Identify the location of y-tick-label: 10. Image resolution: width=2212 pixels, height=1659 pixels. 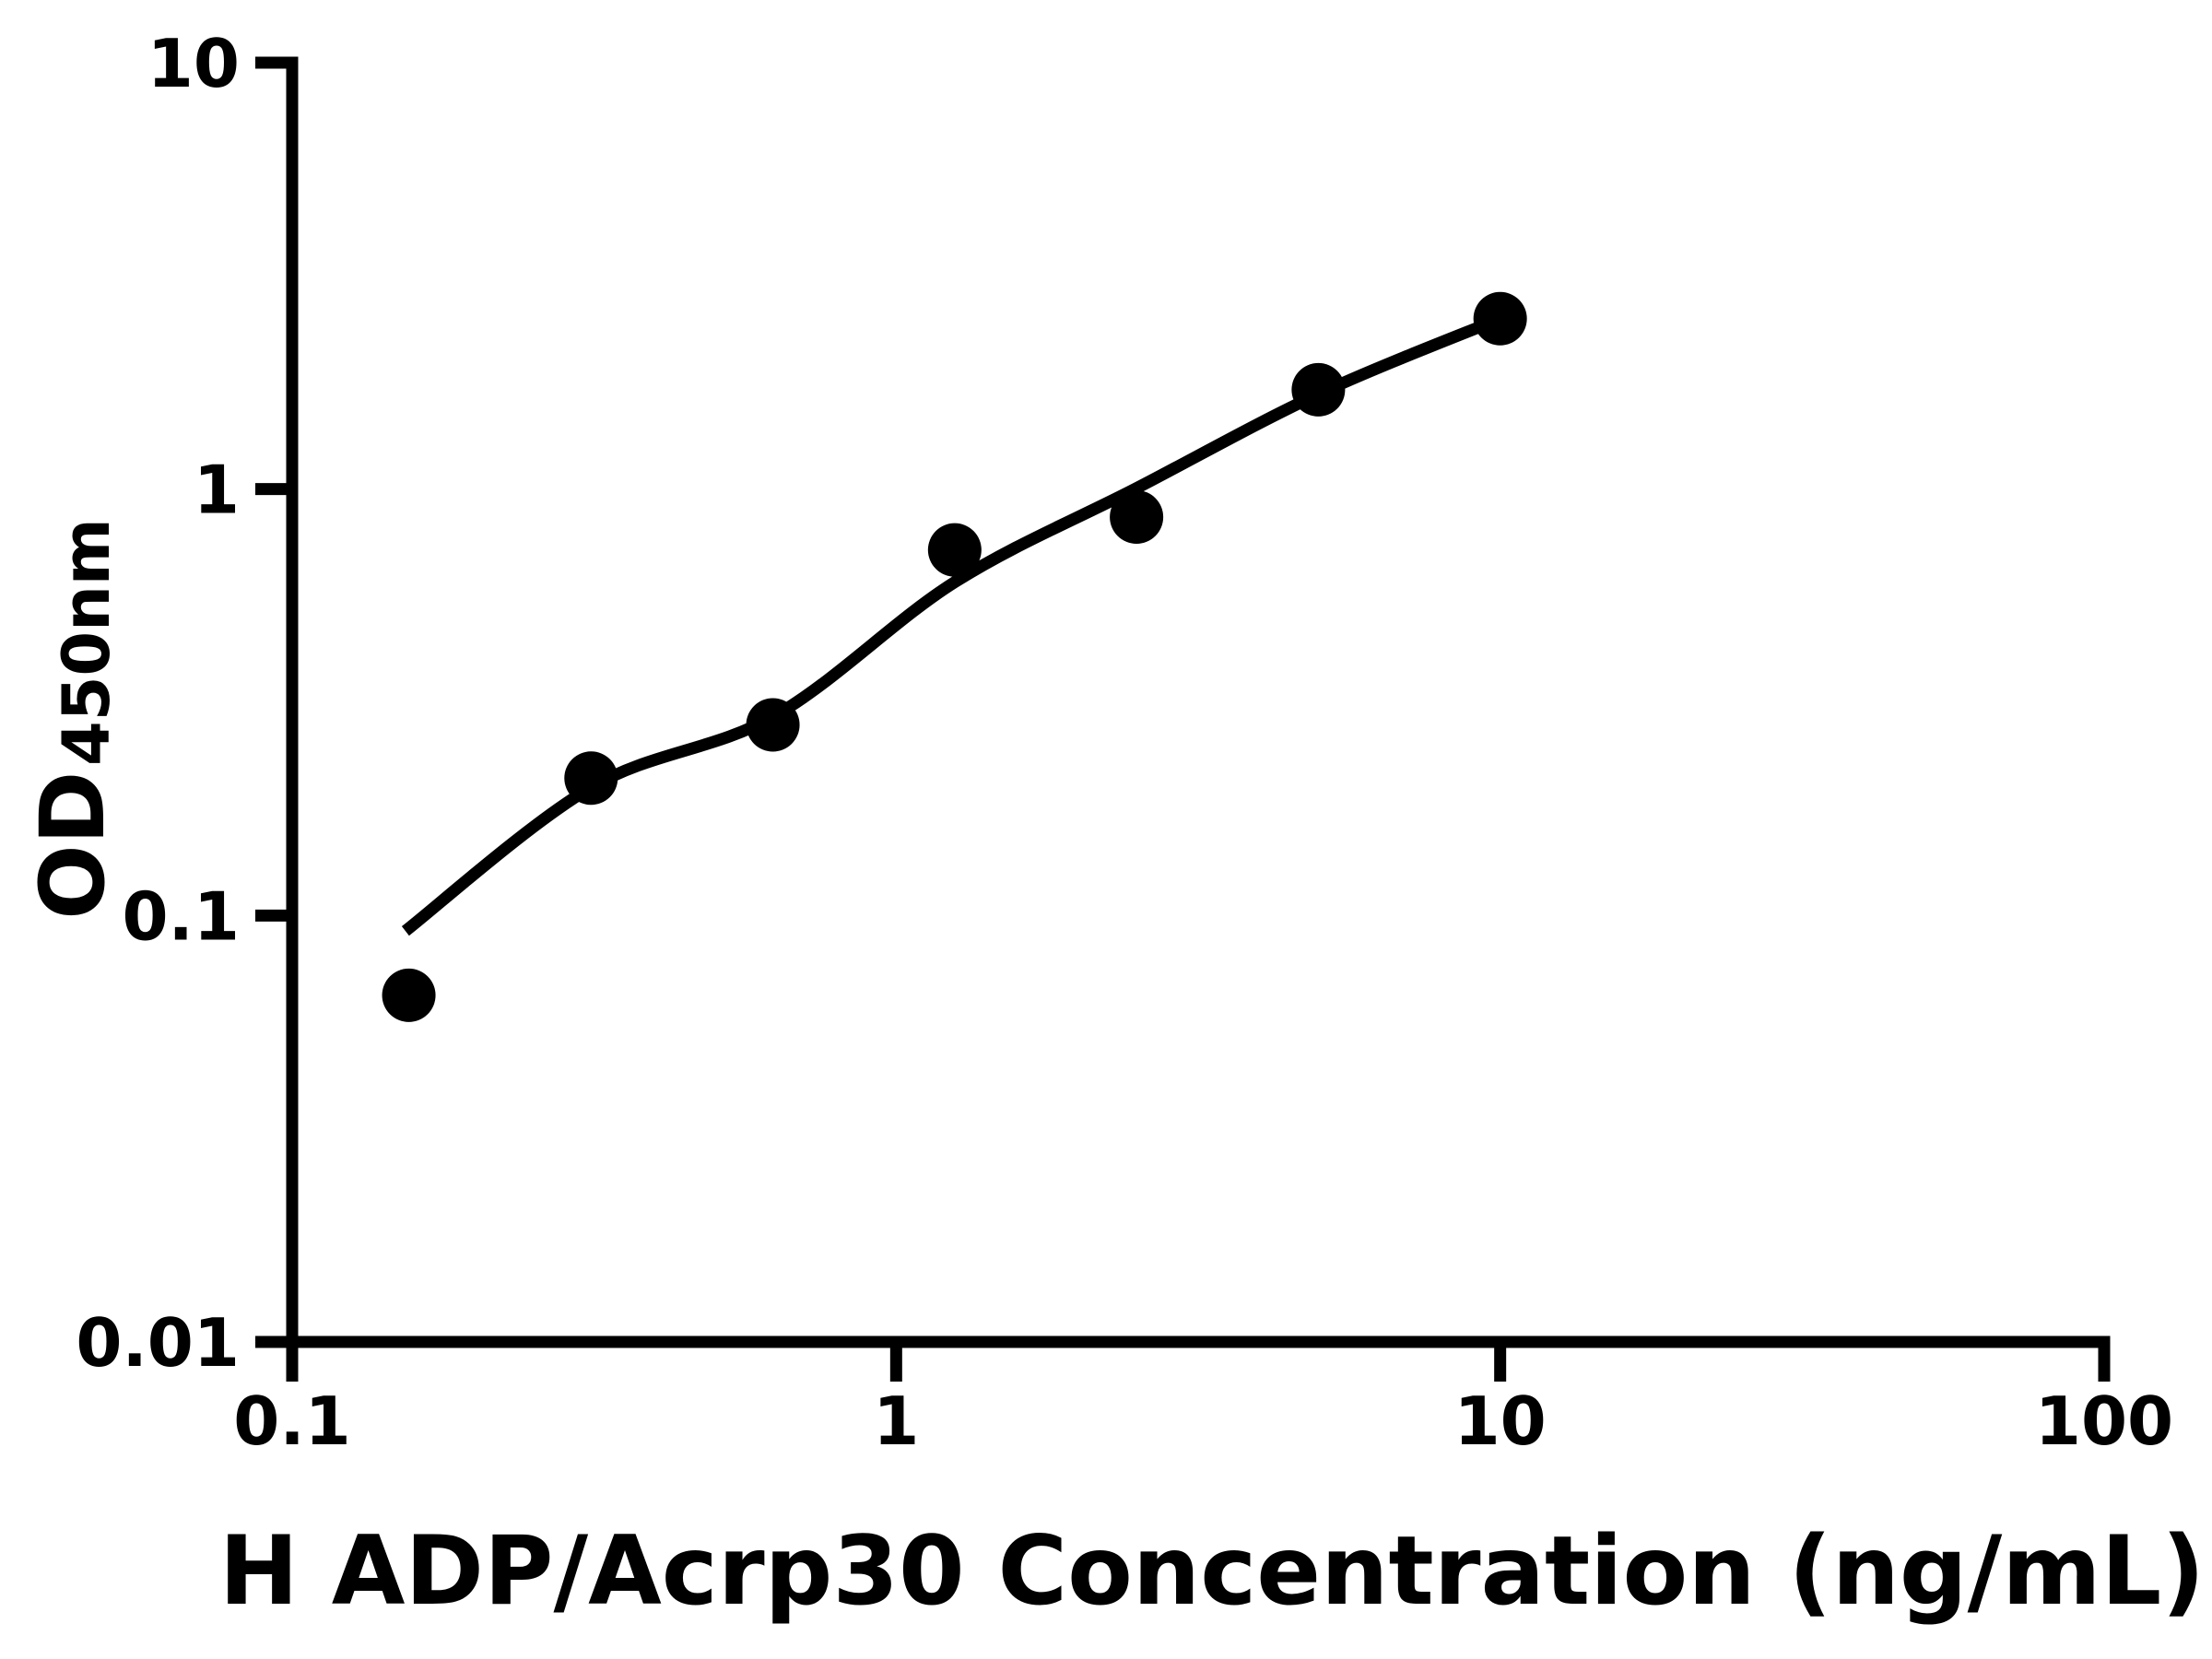
(193, 63).